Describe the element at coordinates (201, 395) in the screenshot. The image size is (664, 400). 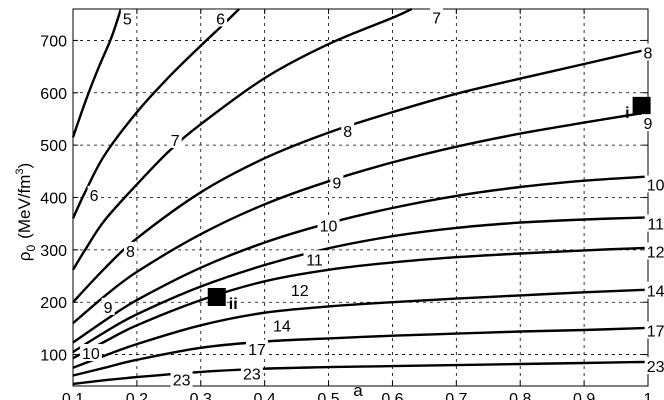
I see `x-tick-label: 0.3` at that location.